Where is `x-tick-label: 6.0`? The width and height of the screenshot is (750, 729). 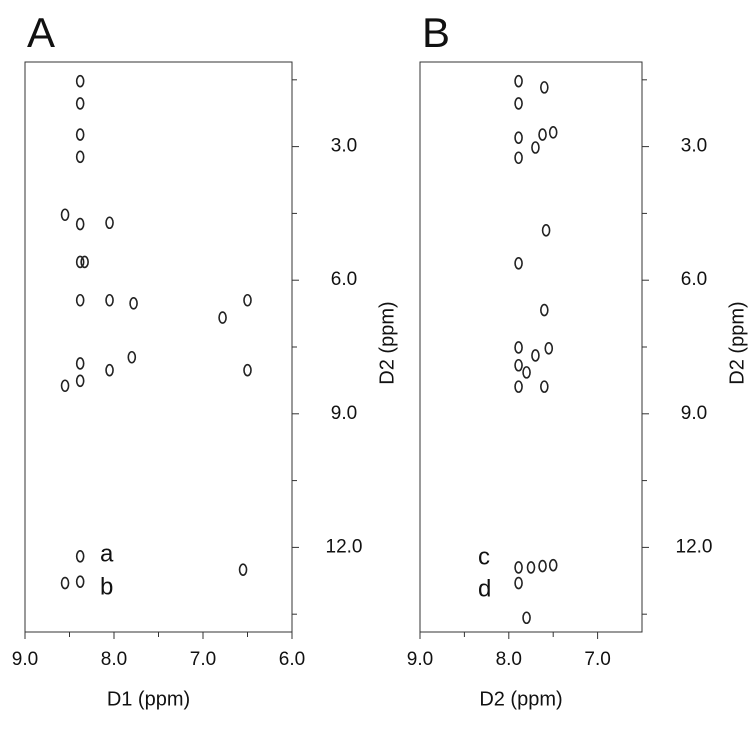
x-tick-label: 6.0 is located at coordinates (292, 659).